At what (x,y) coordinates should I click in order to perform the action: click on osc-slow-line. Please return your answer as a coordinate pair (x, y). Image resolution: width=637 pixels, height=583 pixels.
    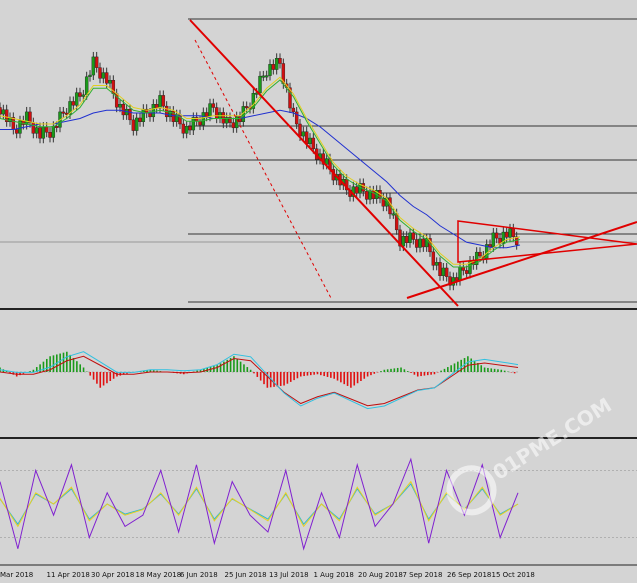
    Looking at the image, I should click on (259, 504).